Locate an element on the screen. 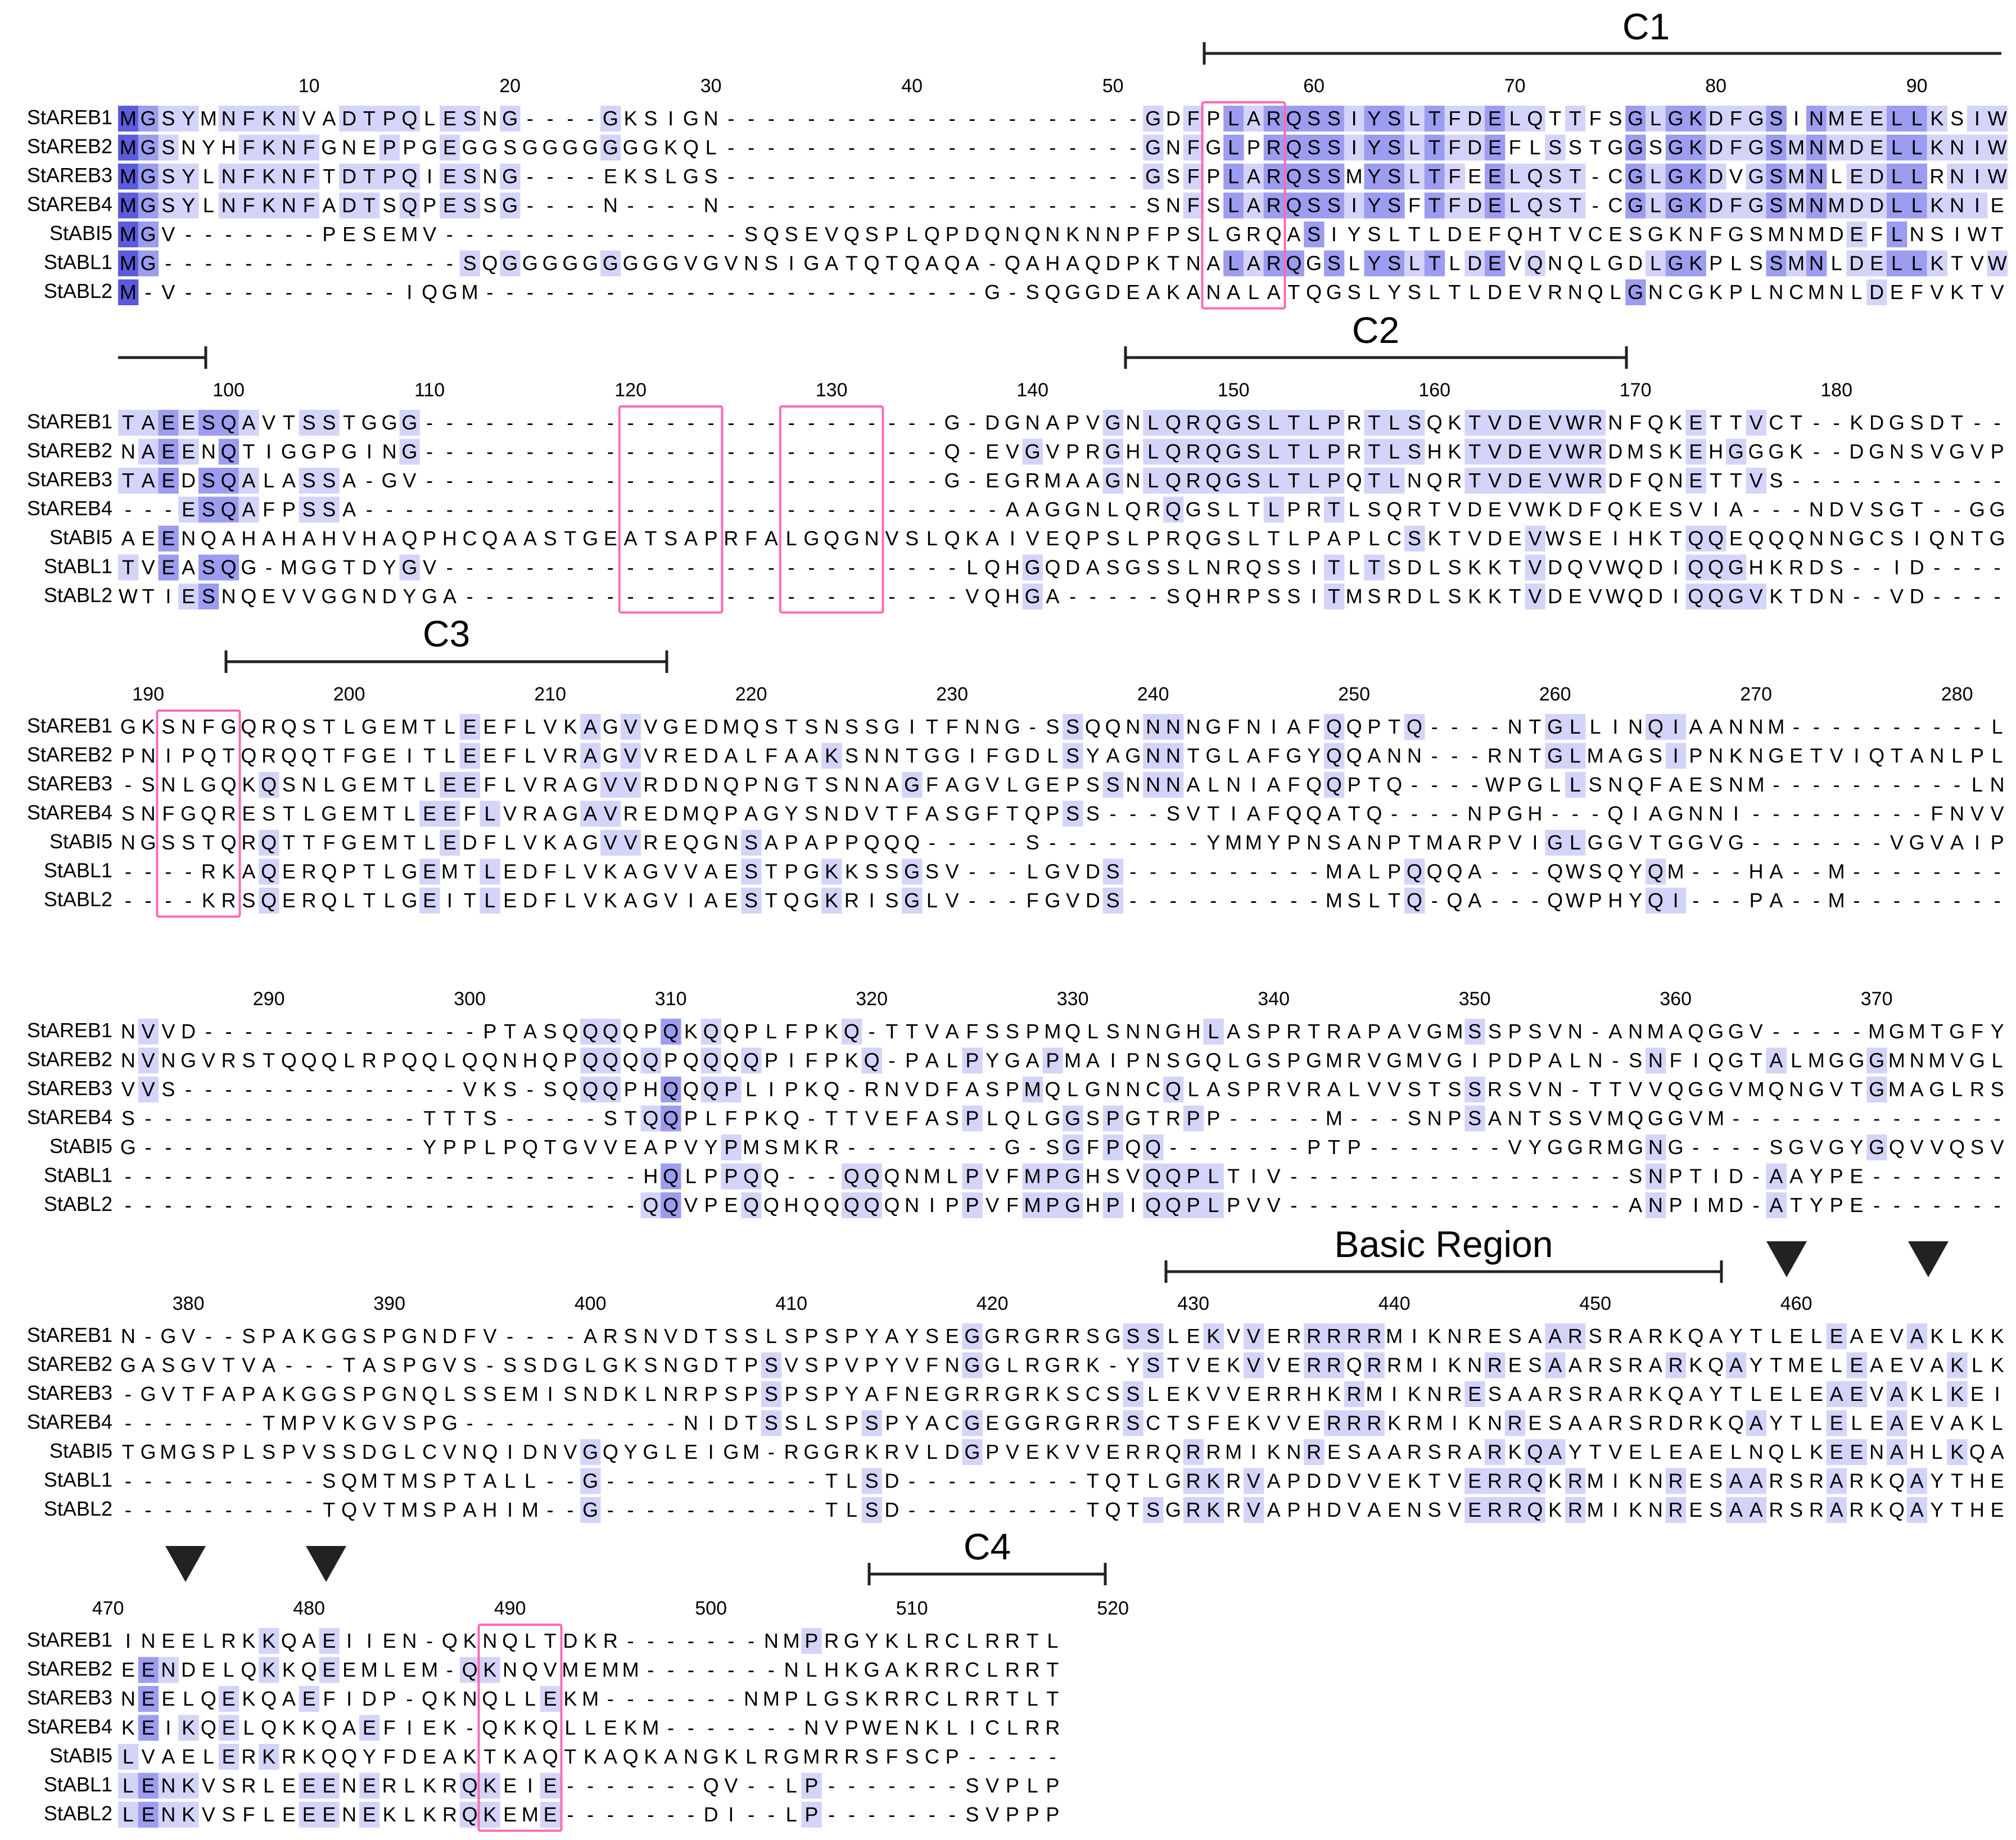 This screenshot has height=1840, width=2016. position-tick-label: 220 is located at coordinates (751, 694).